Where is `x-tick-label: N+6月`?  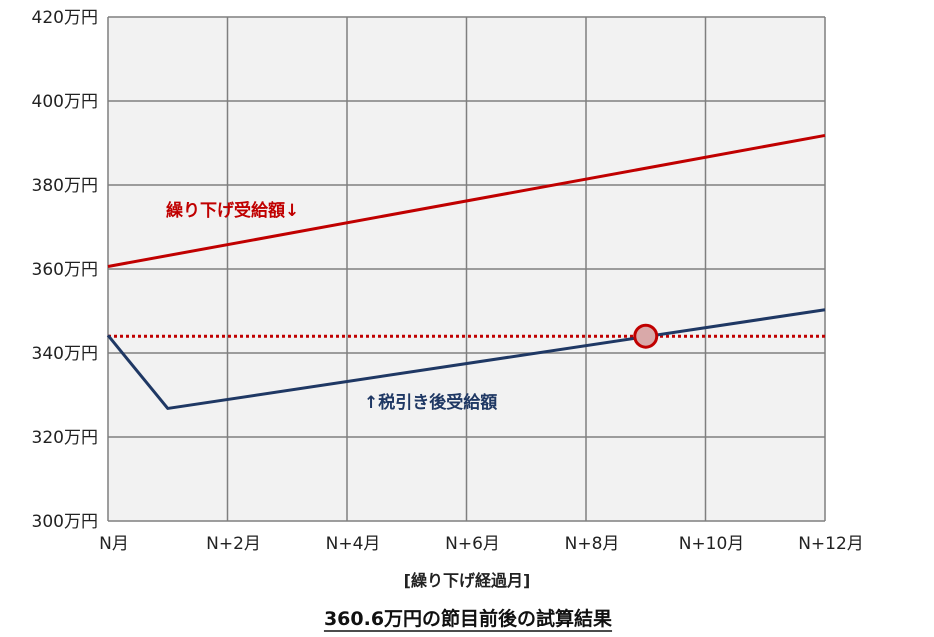 x-tick-label: N+6月 is located at coordinates (472, 544).